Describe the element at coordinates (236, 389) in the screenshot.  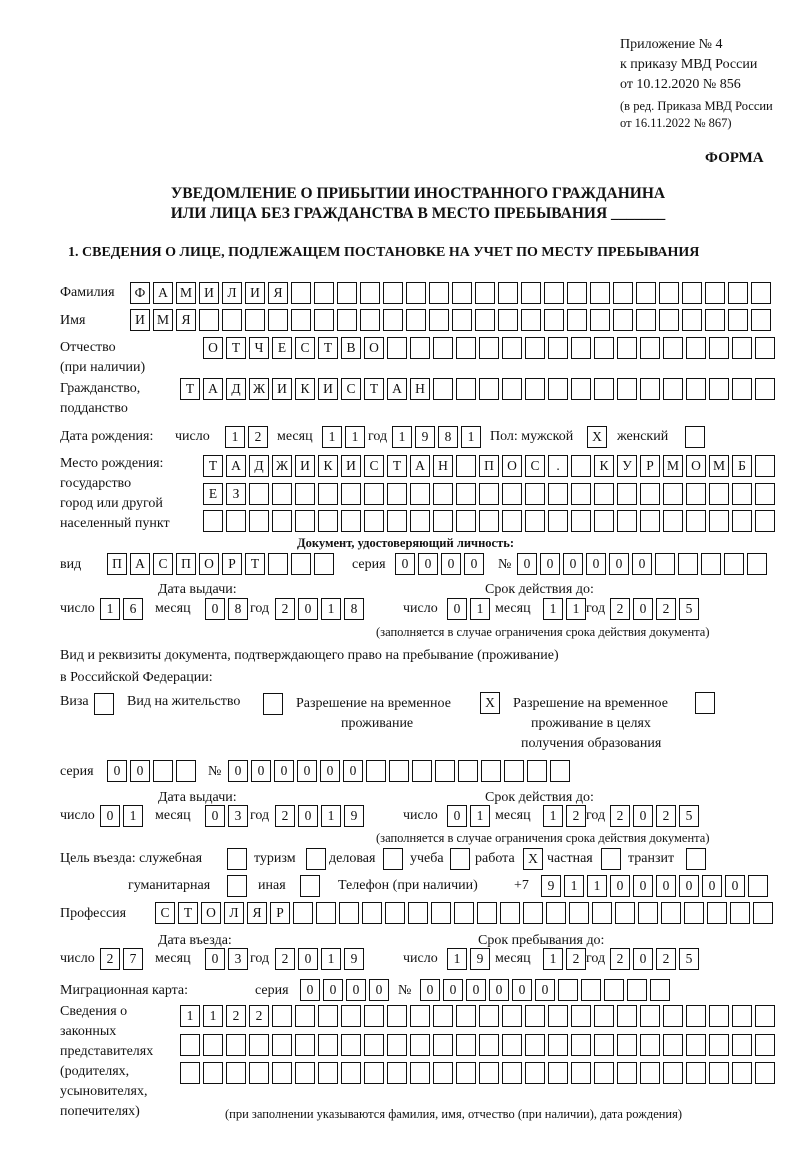
I see `input-cell: Д` at that location.